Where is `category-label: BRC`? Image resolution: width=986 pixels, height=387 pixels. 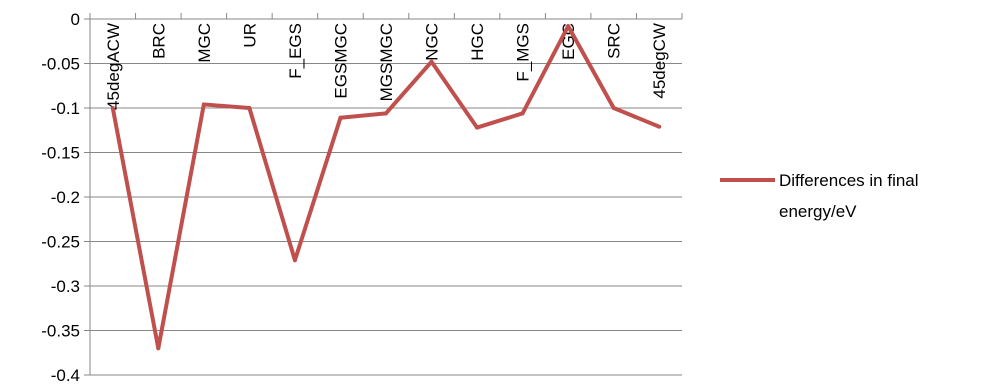 category-label: BRC is located at coordinates (158, 41).